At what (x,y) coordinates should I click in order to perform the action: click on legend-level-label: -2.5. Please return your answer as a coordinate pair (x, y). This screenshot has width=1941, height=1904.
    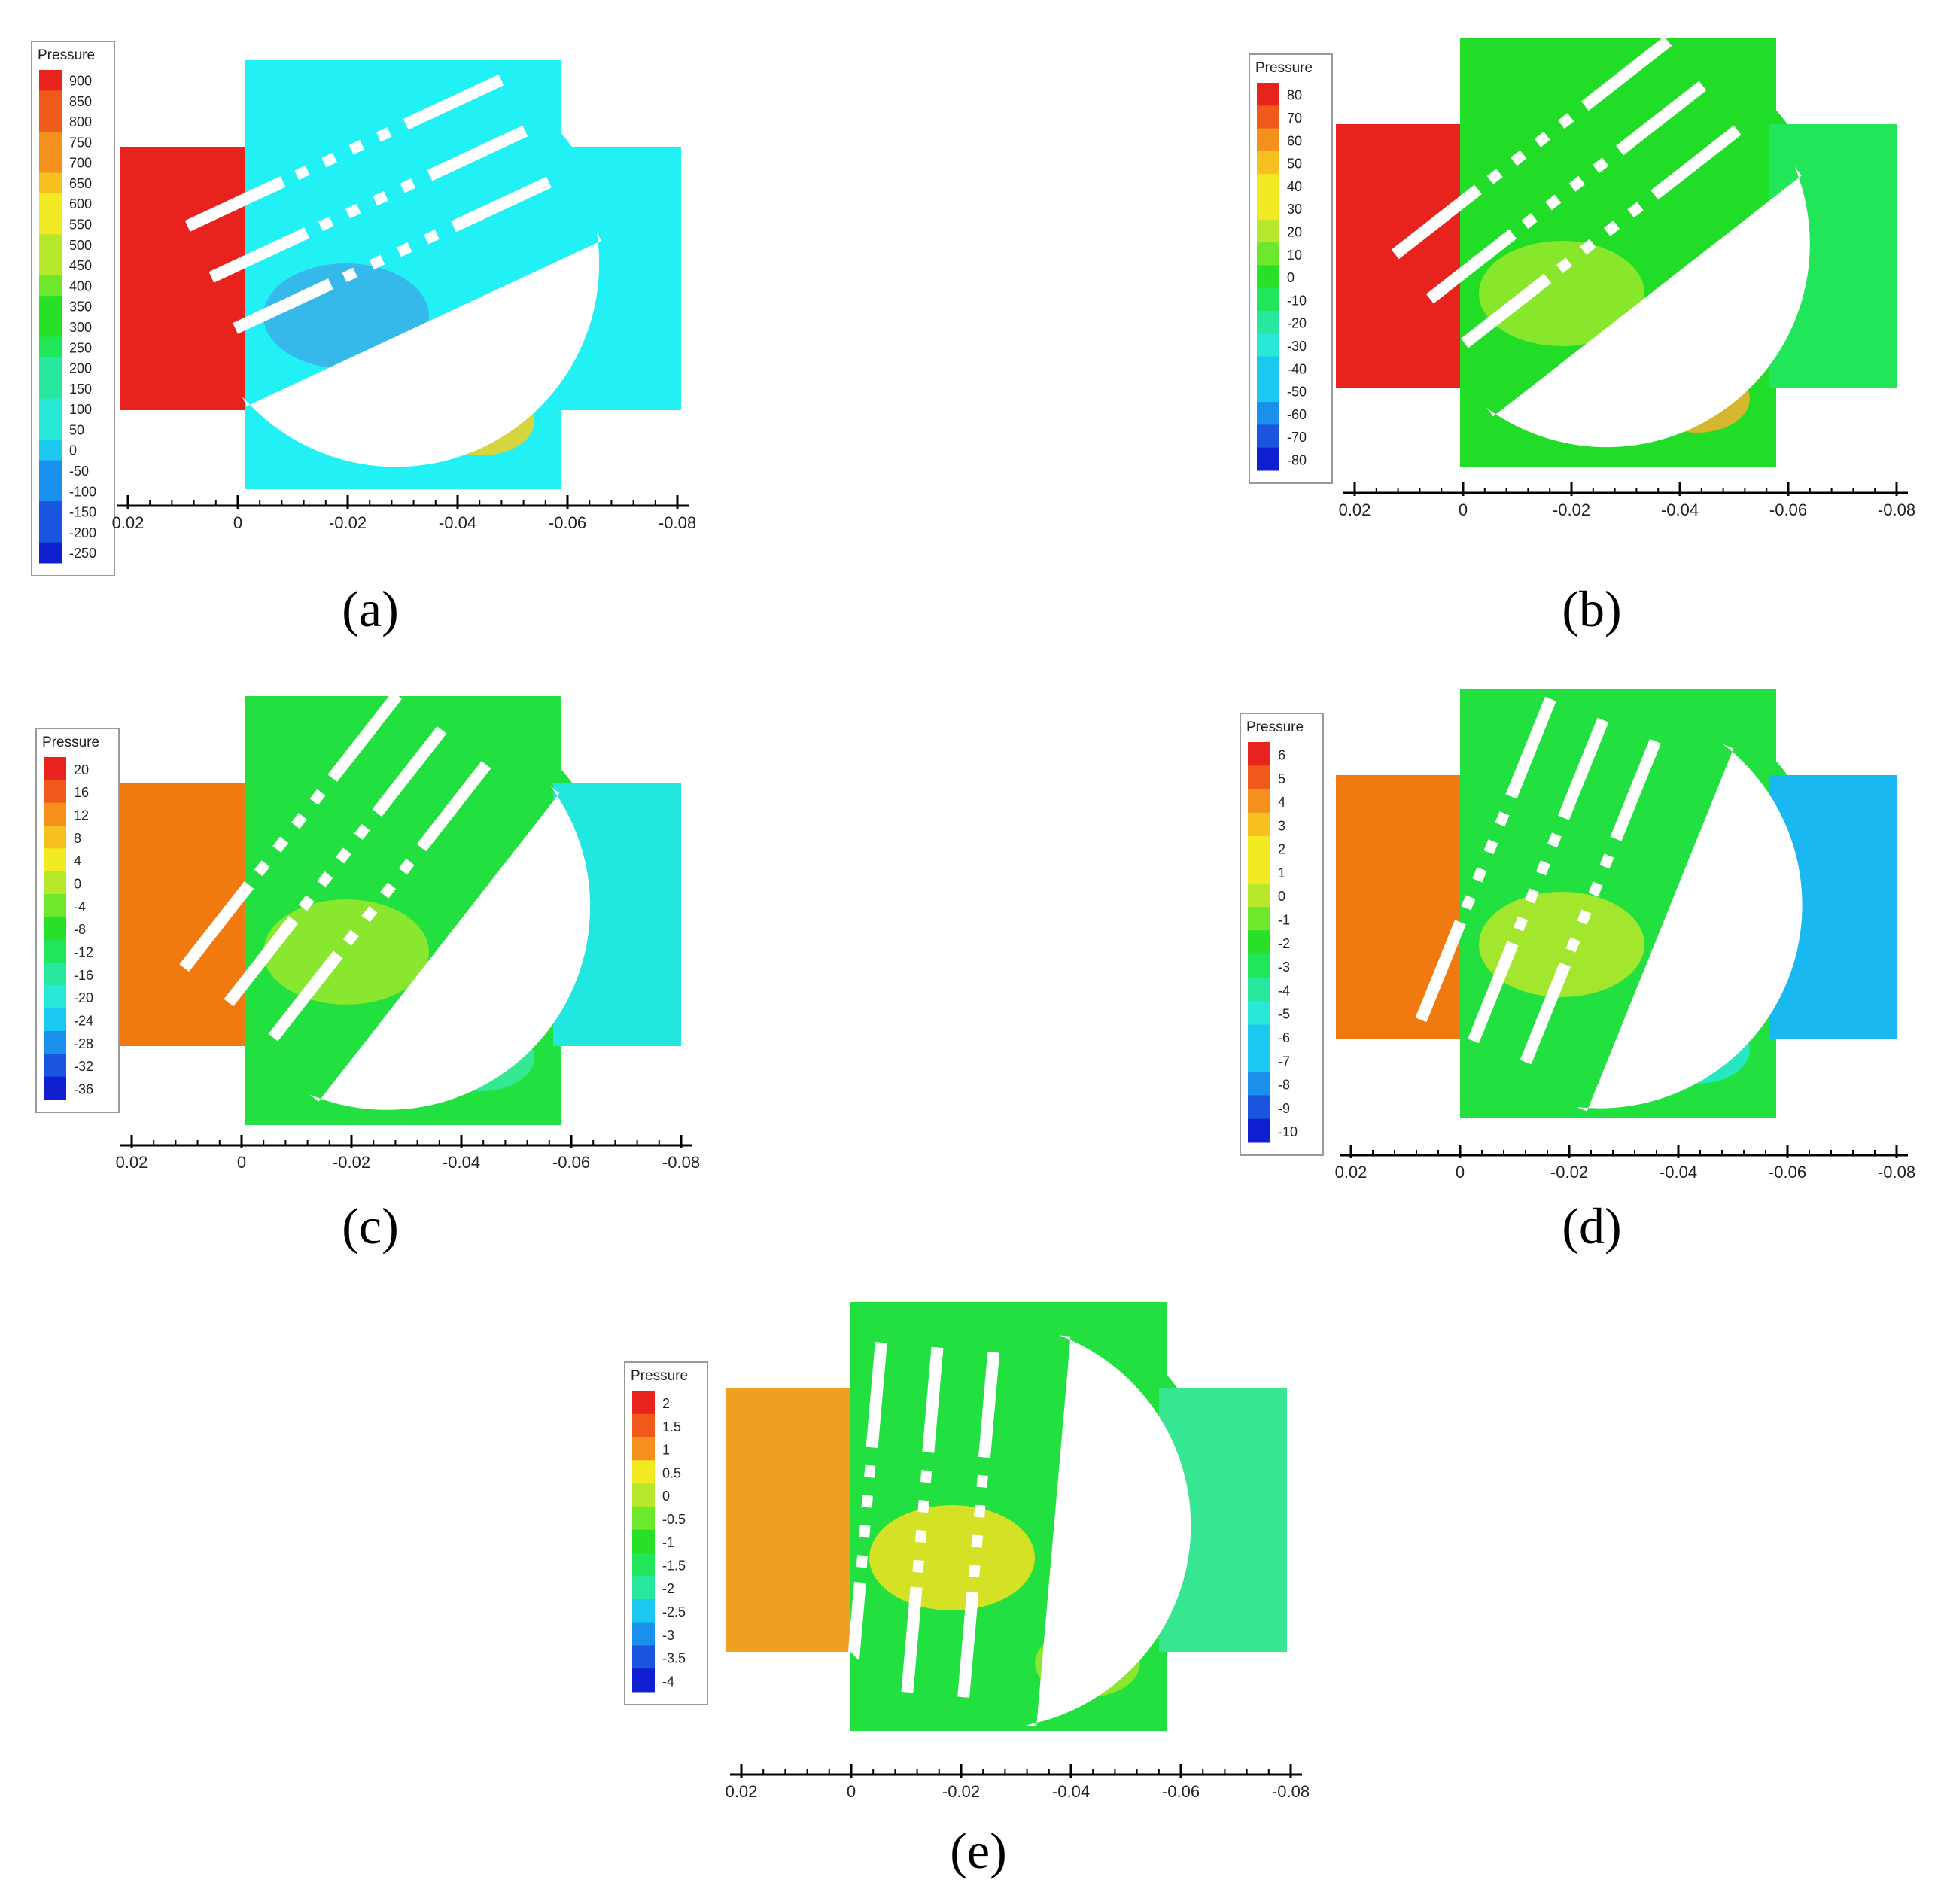
    Looking at the image, I should click on (674, 1612).